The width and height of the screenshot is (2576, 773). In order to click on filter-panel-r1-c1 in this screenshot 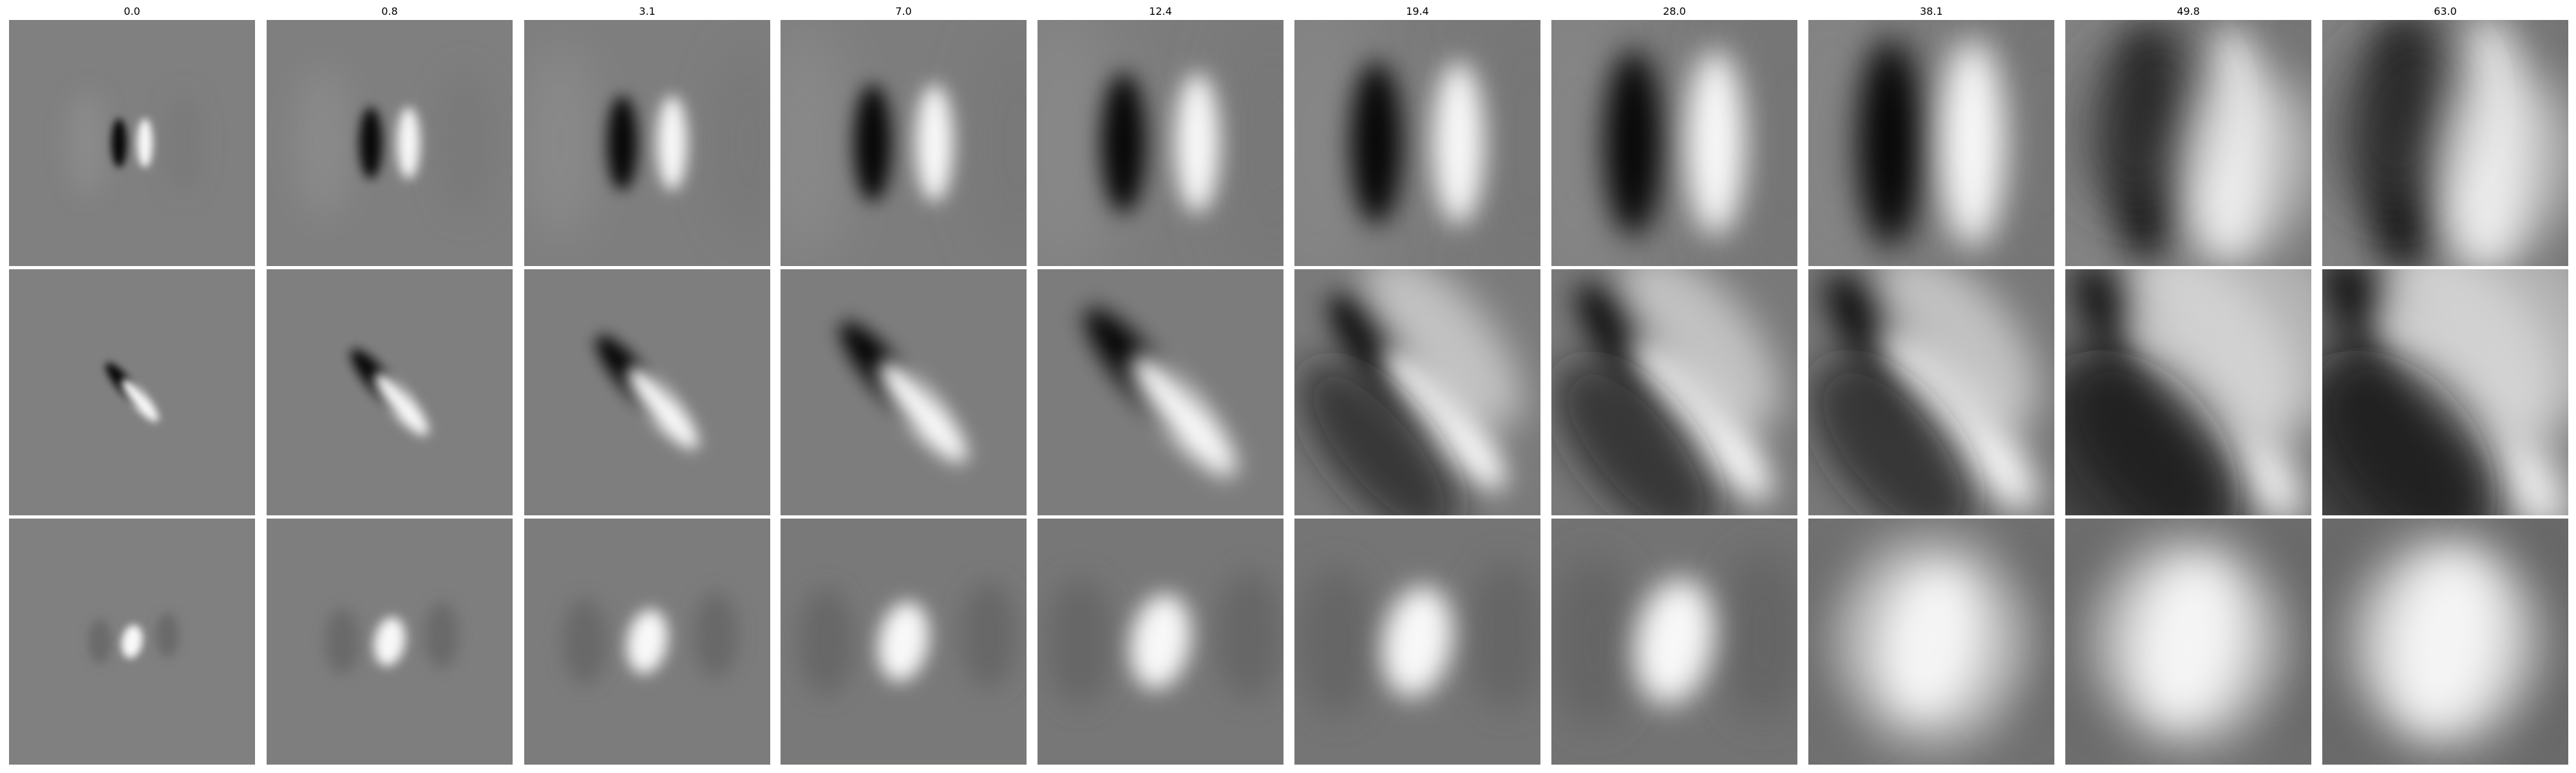, I will do `click(132, 143)`.